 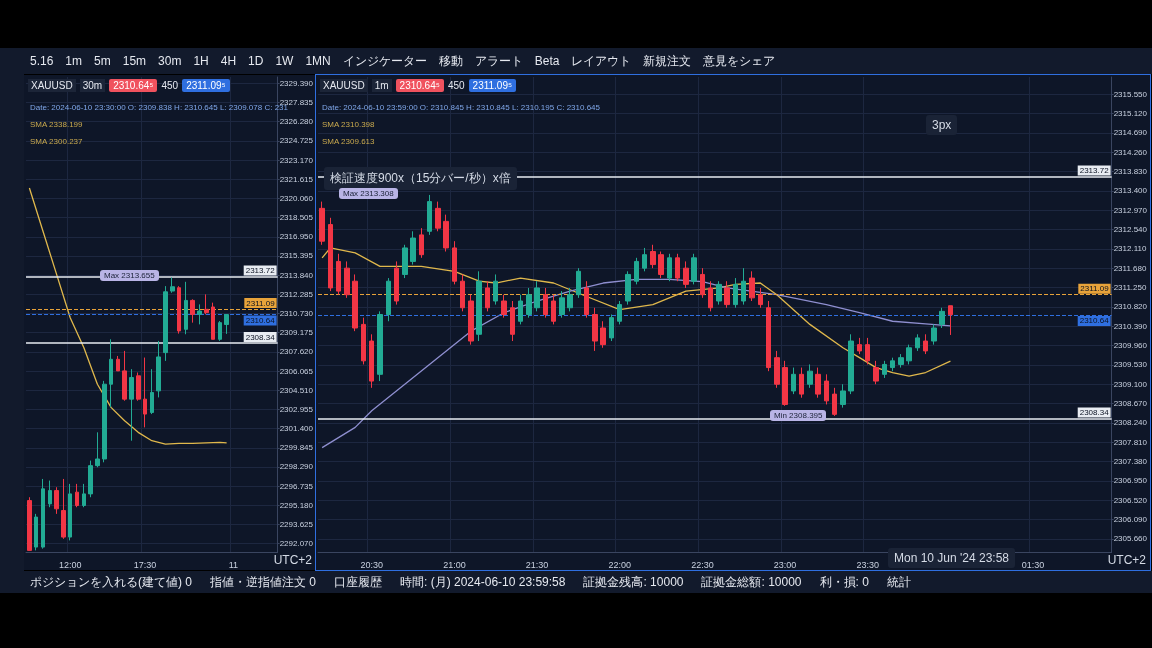 I want to click on x-tick-label: 22:30, so click(x=702, y=564).